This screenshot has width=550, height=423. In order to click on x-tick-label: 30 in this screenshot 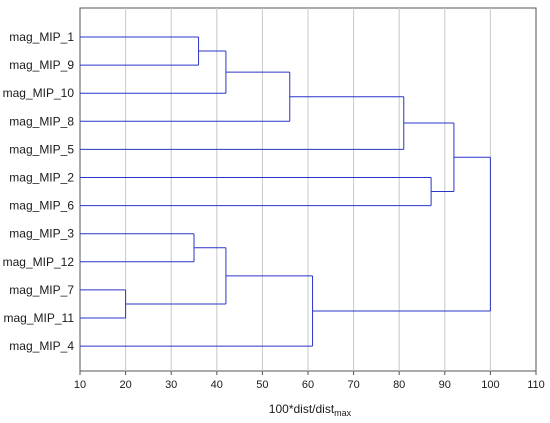, I will do `click(171, 385)`.